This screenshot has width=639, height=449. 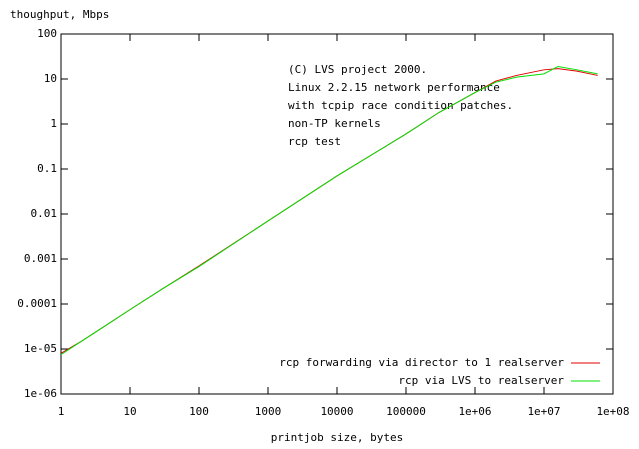 What do you see at coordinates (40, 393) in the screenshot?
I see `y-tick-label: 1e-06` at bounding box center [40, 393].